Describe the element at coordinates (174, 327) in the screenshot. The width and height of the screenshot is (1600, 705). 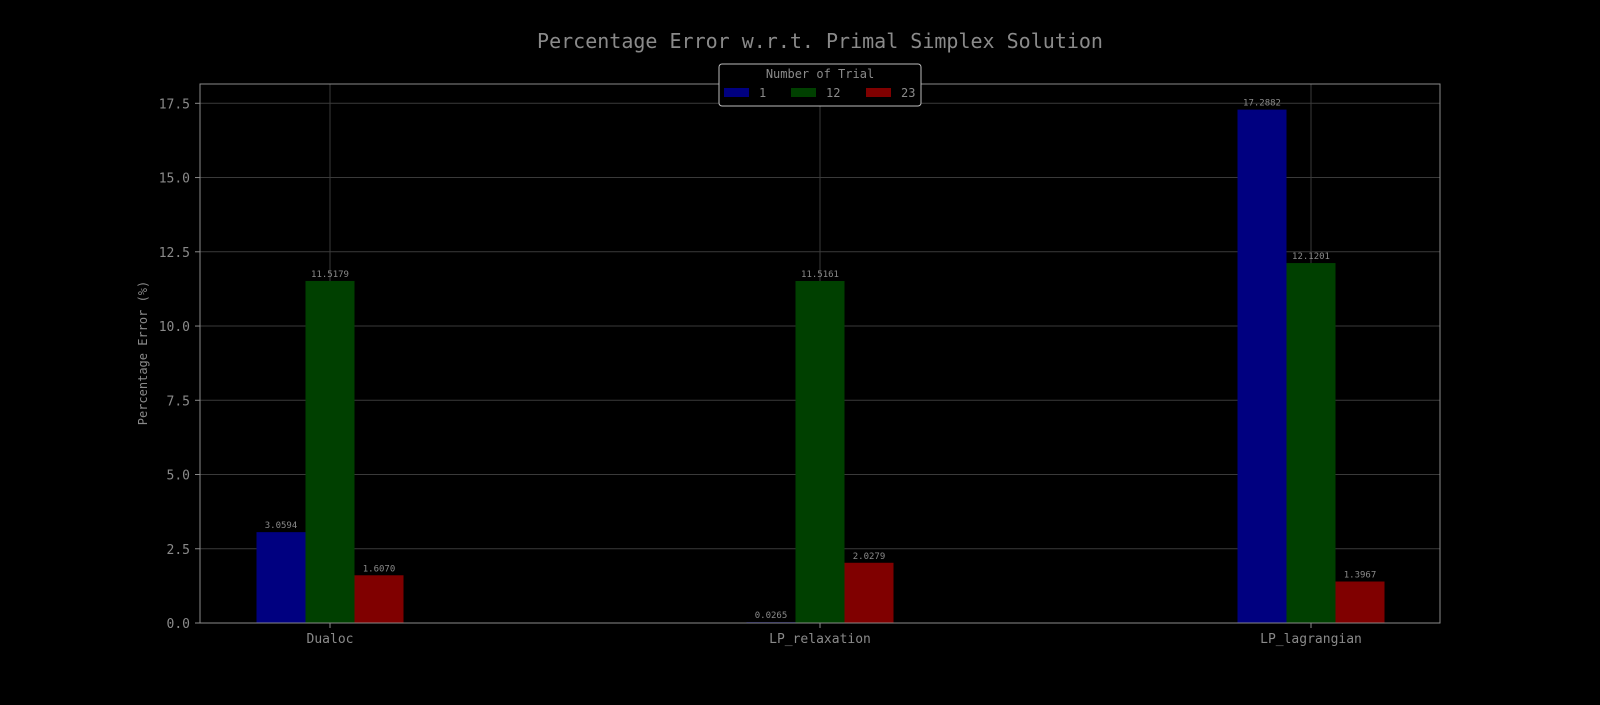
I see `y-tick-label: 10.0` at that location.